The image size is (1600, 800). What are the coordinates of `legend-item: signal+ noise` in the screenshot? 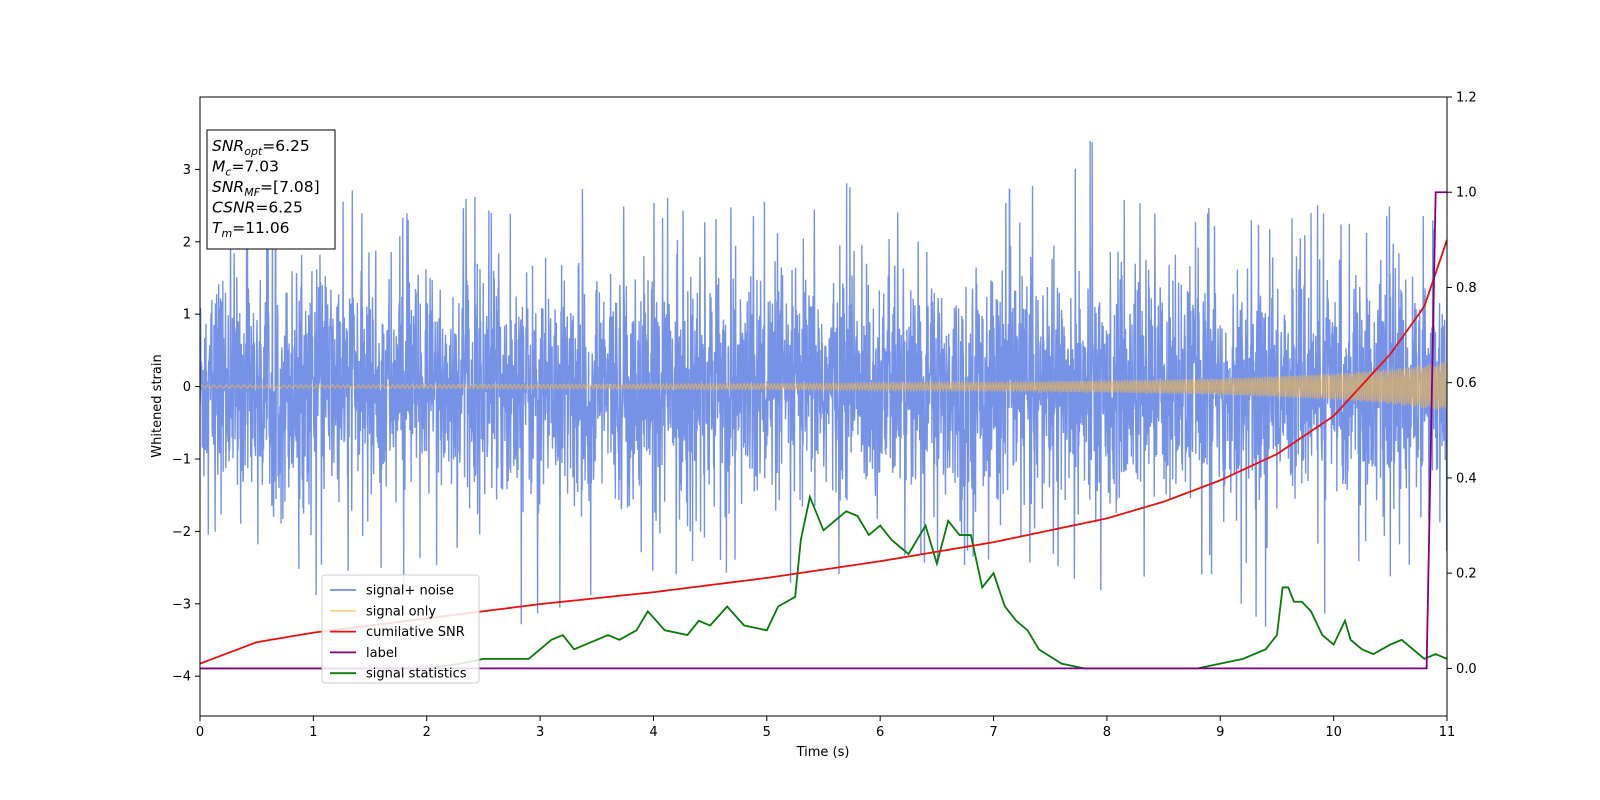 It's located at (392, 591).